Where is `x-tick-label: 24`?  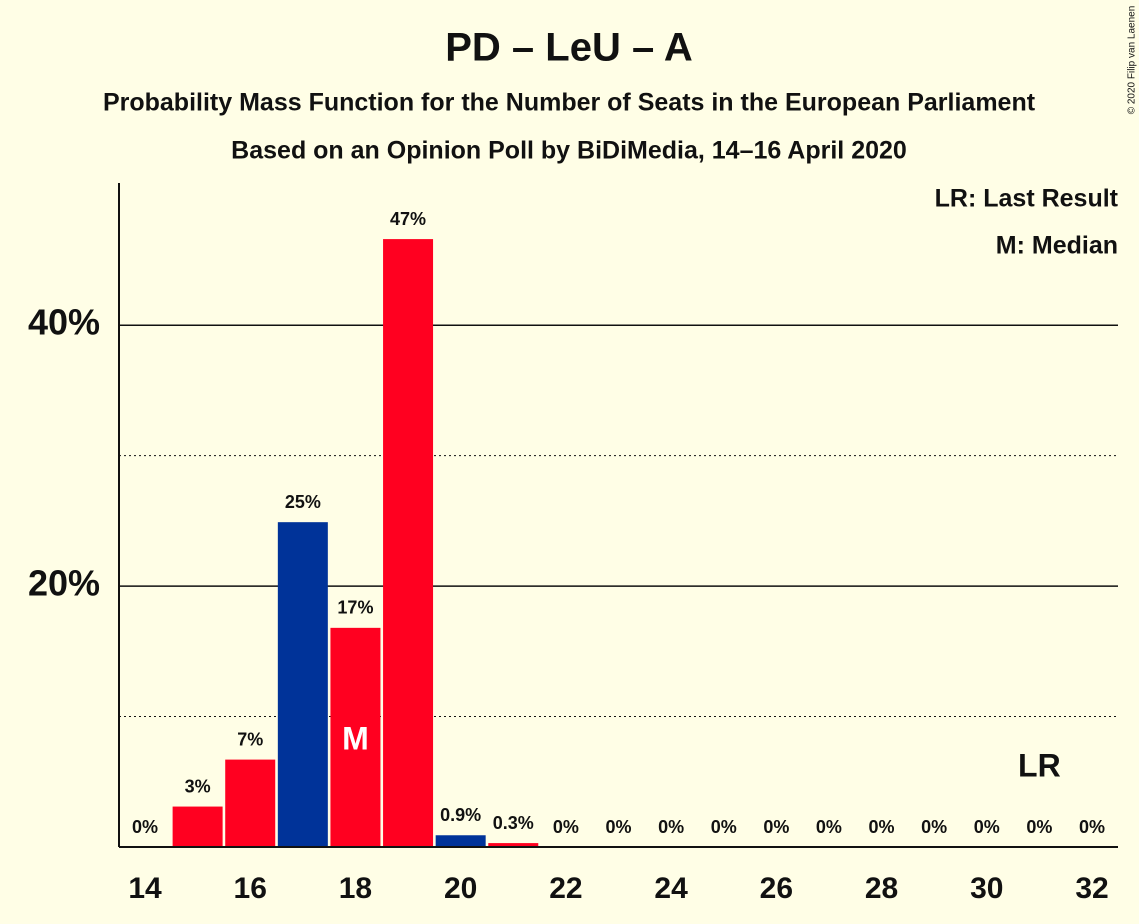
x-tick-label: 24 is located at coordinates (671, 888).